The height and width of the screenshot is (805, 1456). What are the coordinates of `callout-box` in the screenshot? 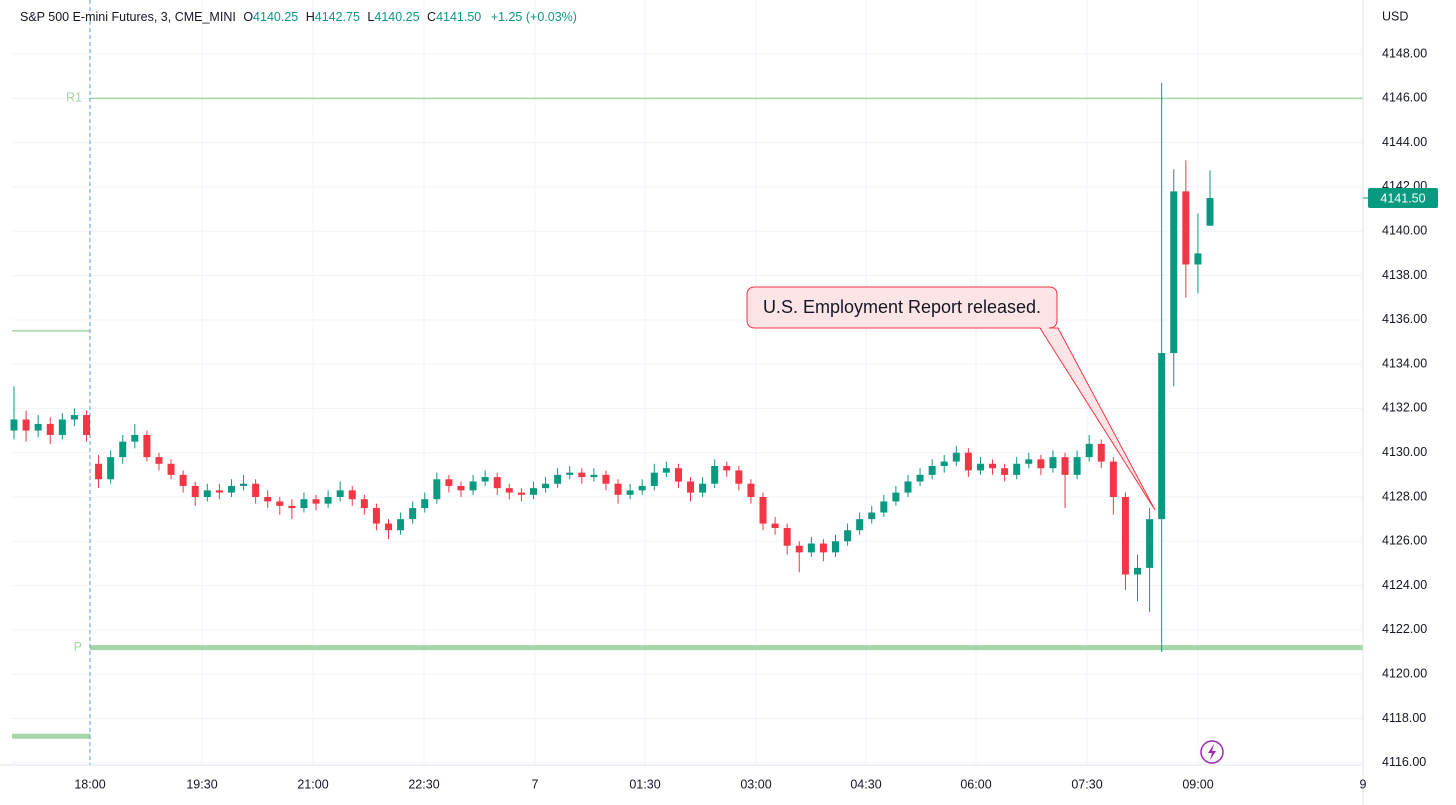 It's located at (951, 398).